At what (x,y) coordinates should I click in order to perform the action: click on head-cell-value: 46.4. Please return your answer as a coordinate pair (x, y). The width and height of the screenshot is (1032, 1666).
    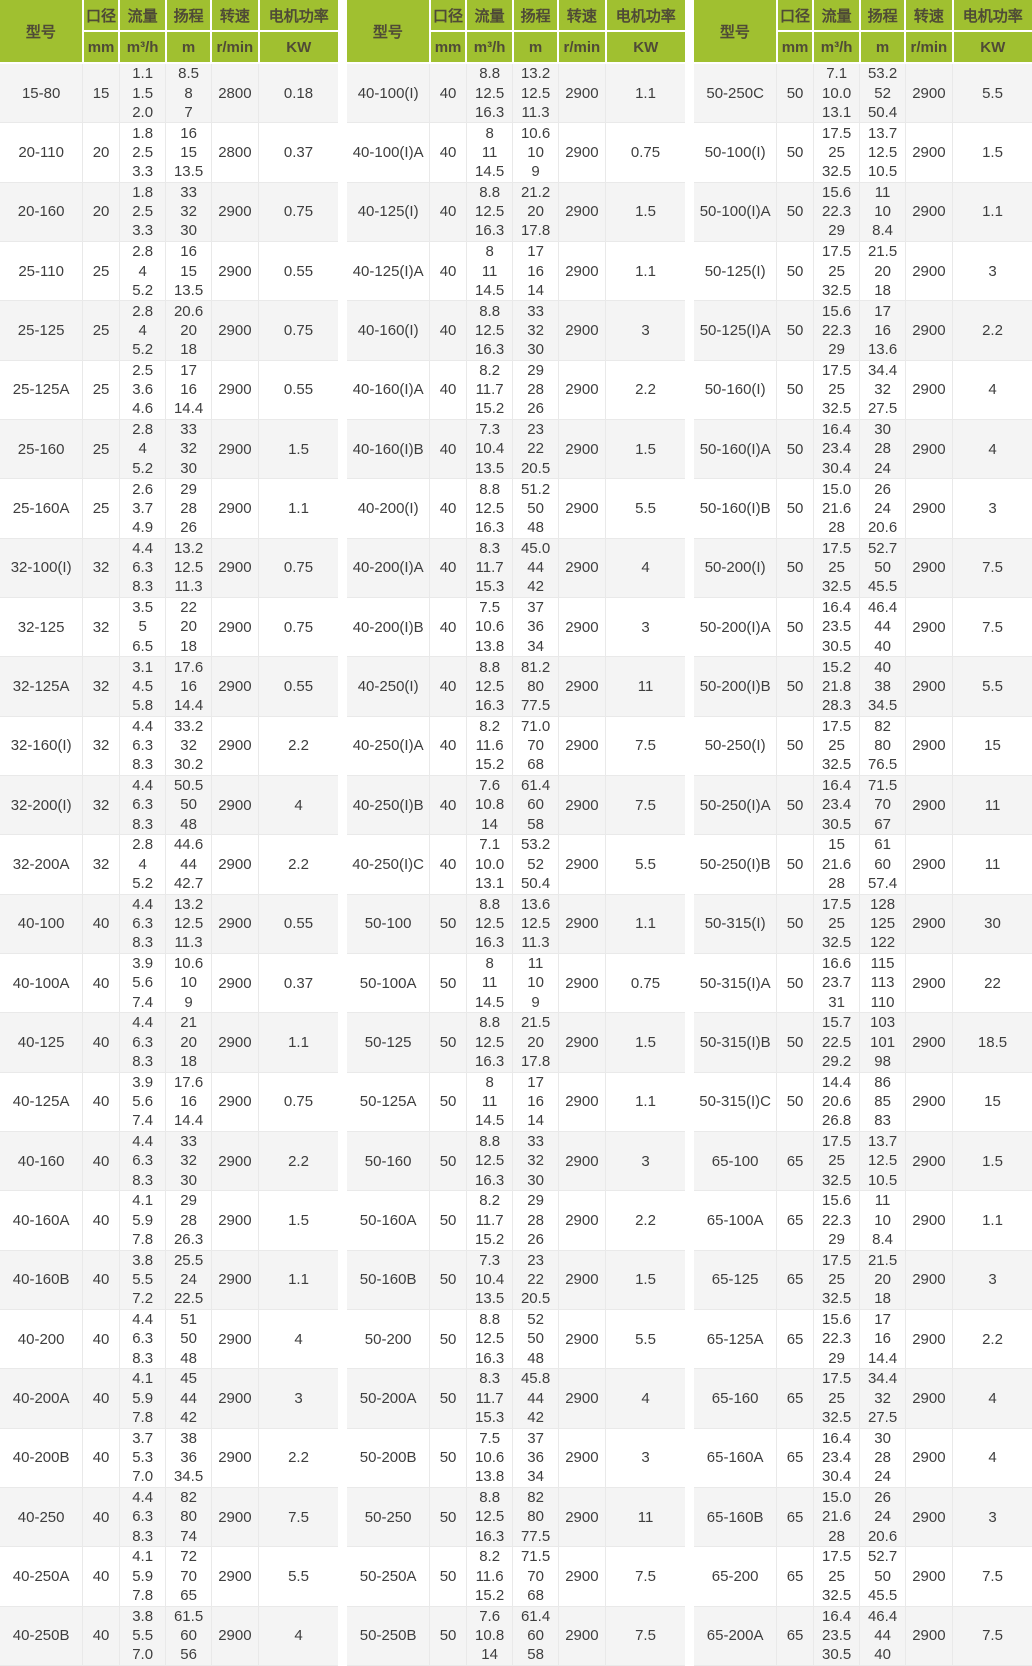
    Looking at the image, I should click on (882, 1616).